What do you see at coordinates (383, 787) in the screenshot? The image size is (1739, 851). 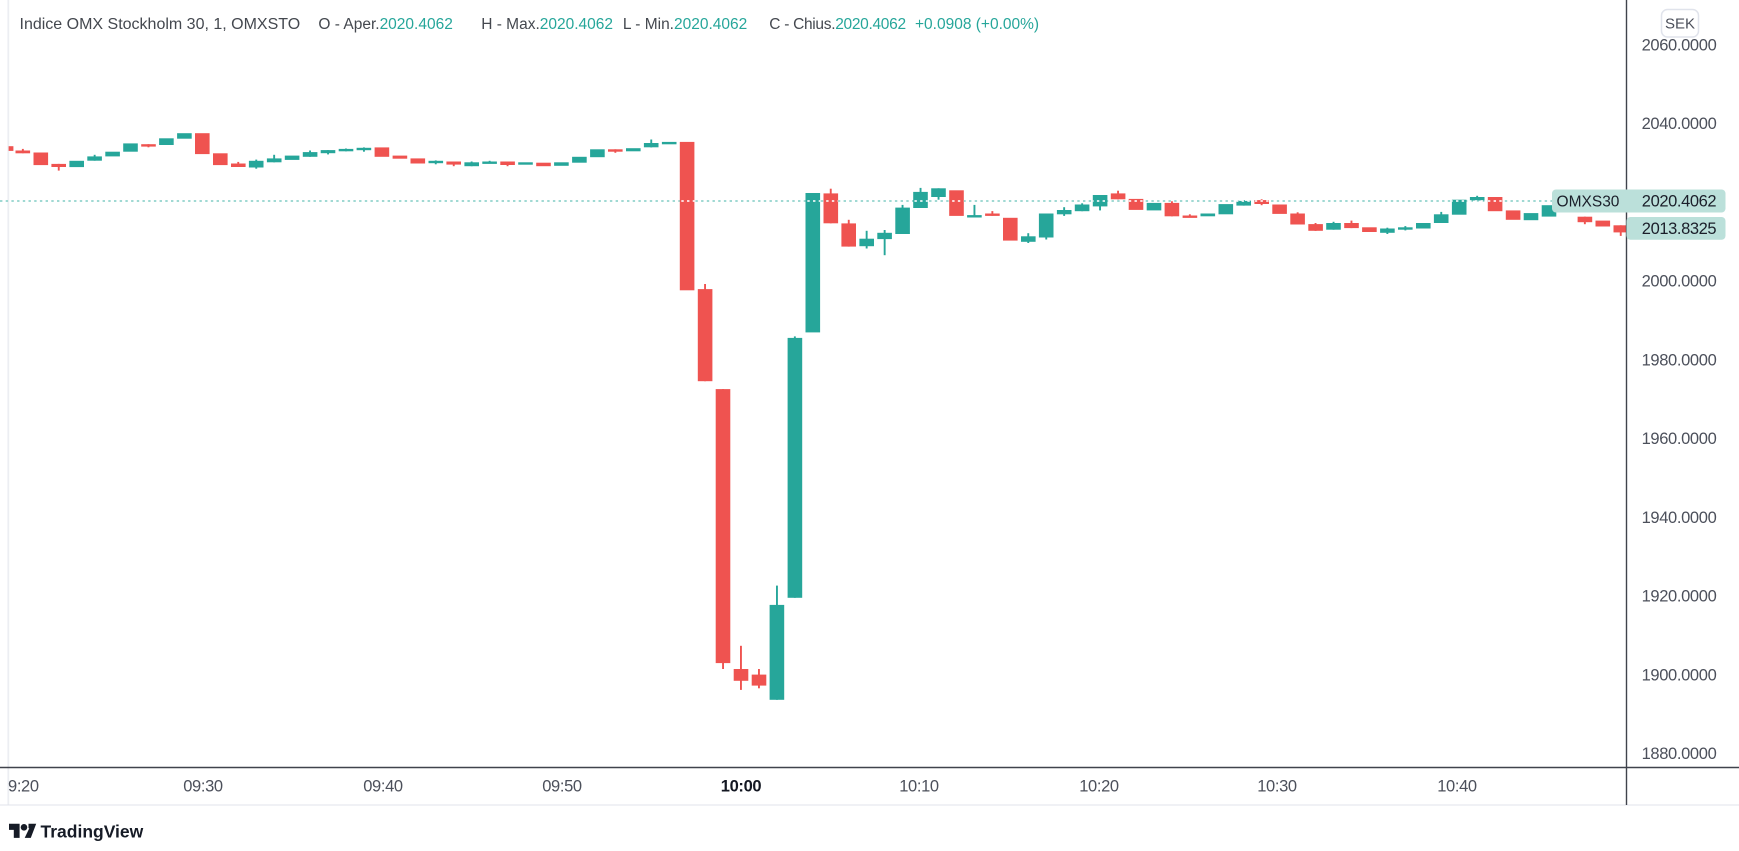 I see `svg-text: 09:40` at bounding box center [383, 787].